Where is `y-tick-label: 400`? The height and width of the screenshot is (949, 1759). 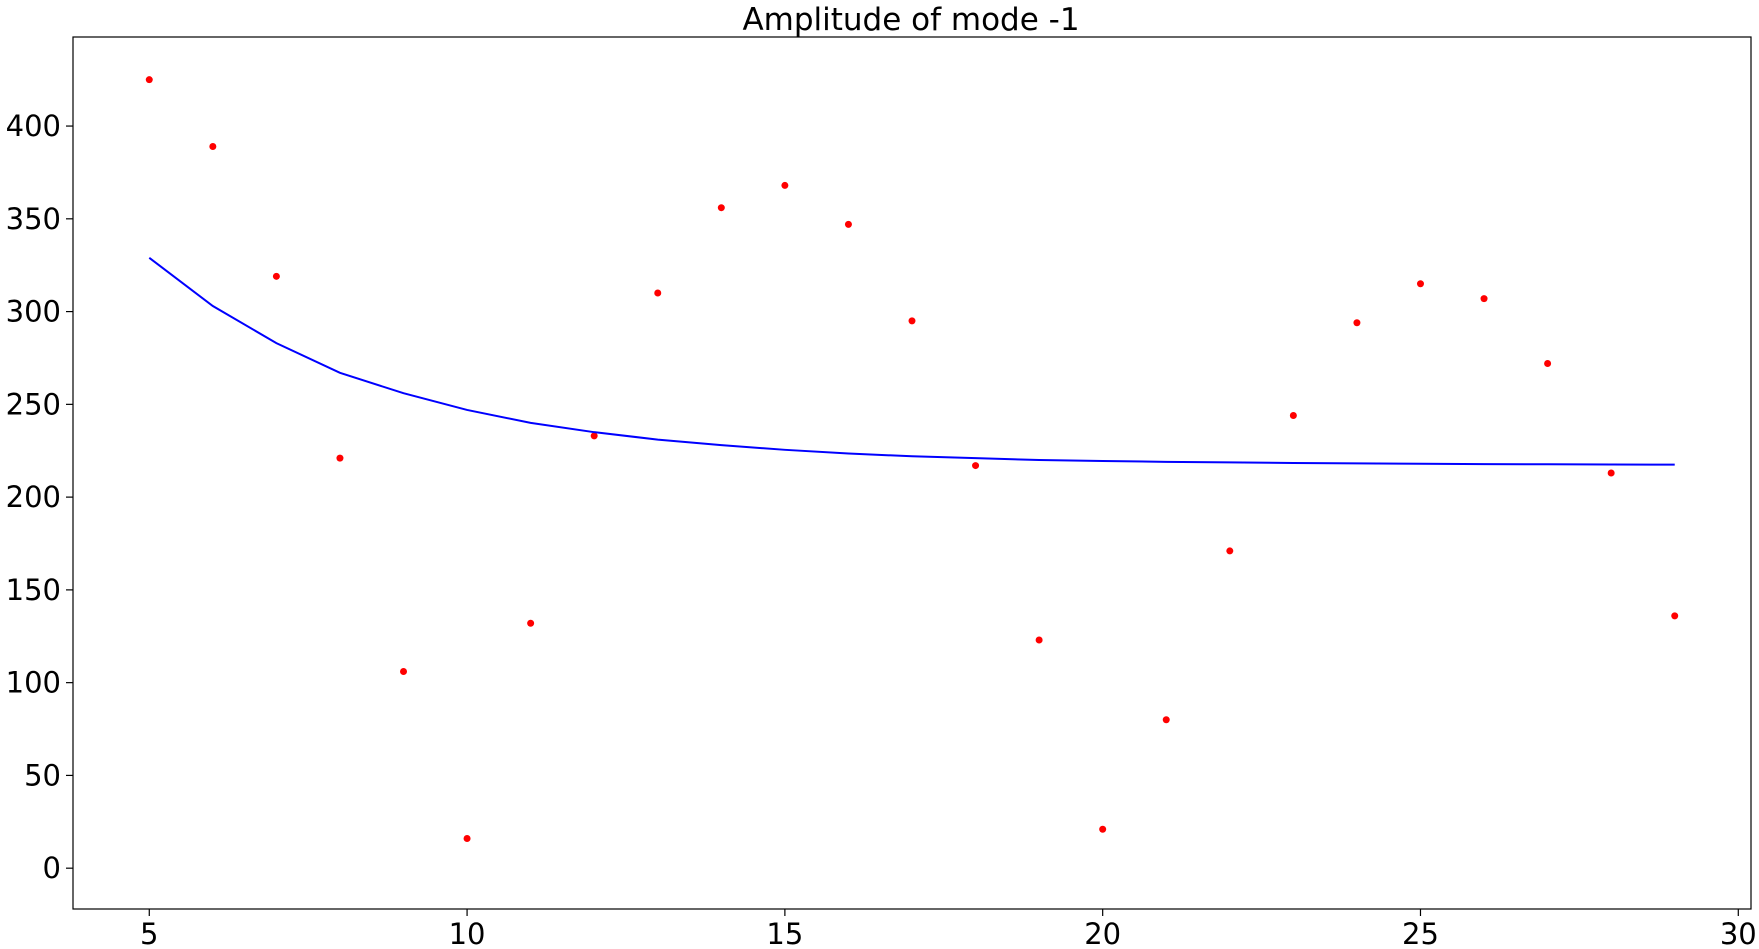
y-tick-label: 400 is located at coordinates (33, 126).